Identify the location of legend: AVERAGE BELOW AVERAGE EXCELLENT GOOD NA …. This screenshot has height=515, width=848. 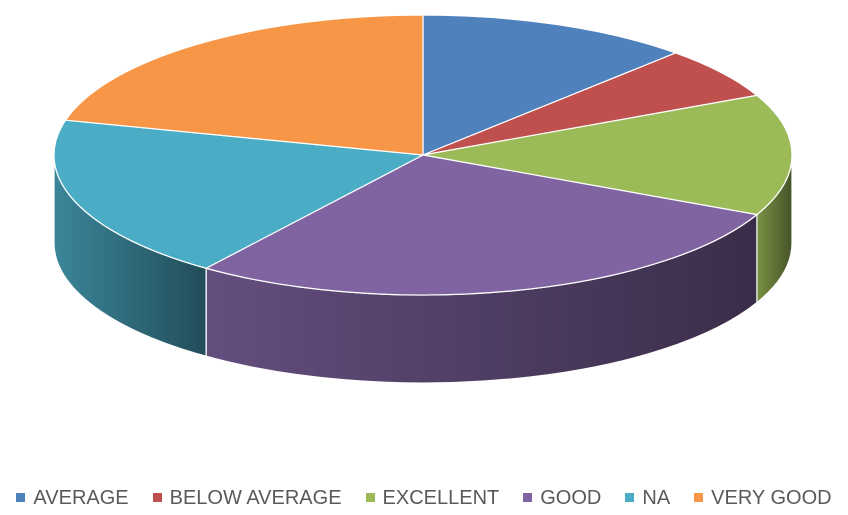
(424, 497).